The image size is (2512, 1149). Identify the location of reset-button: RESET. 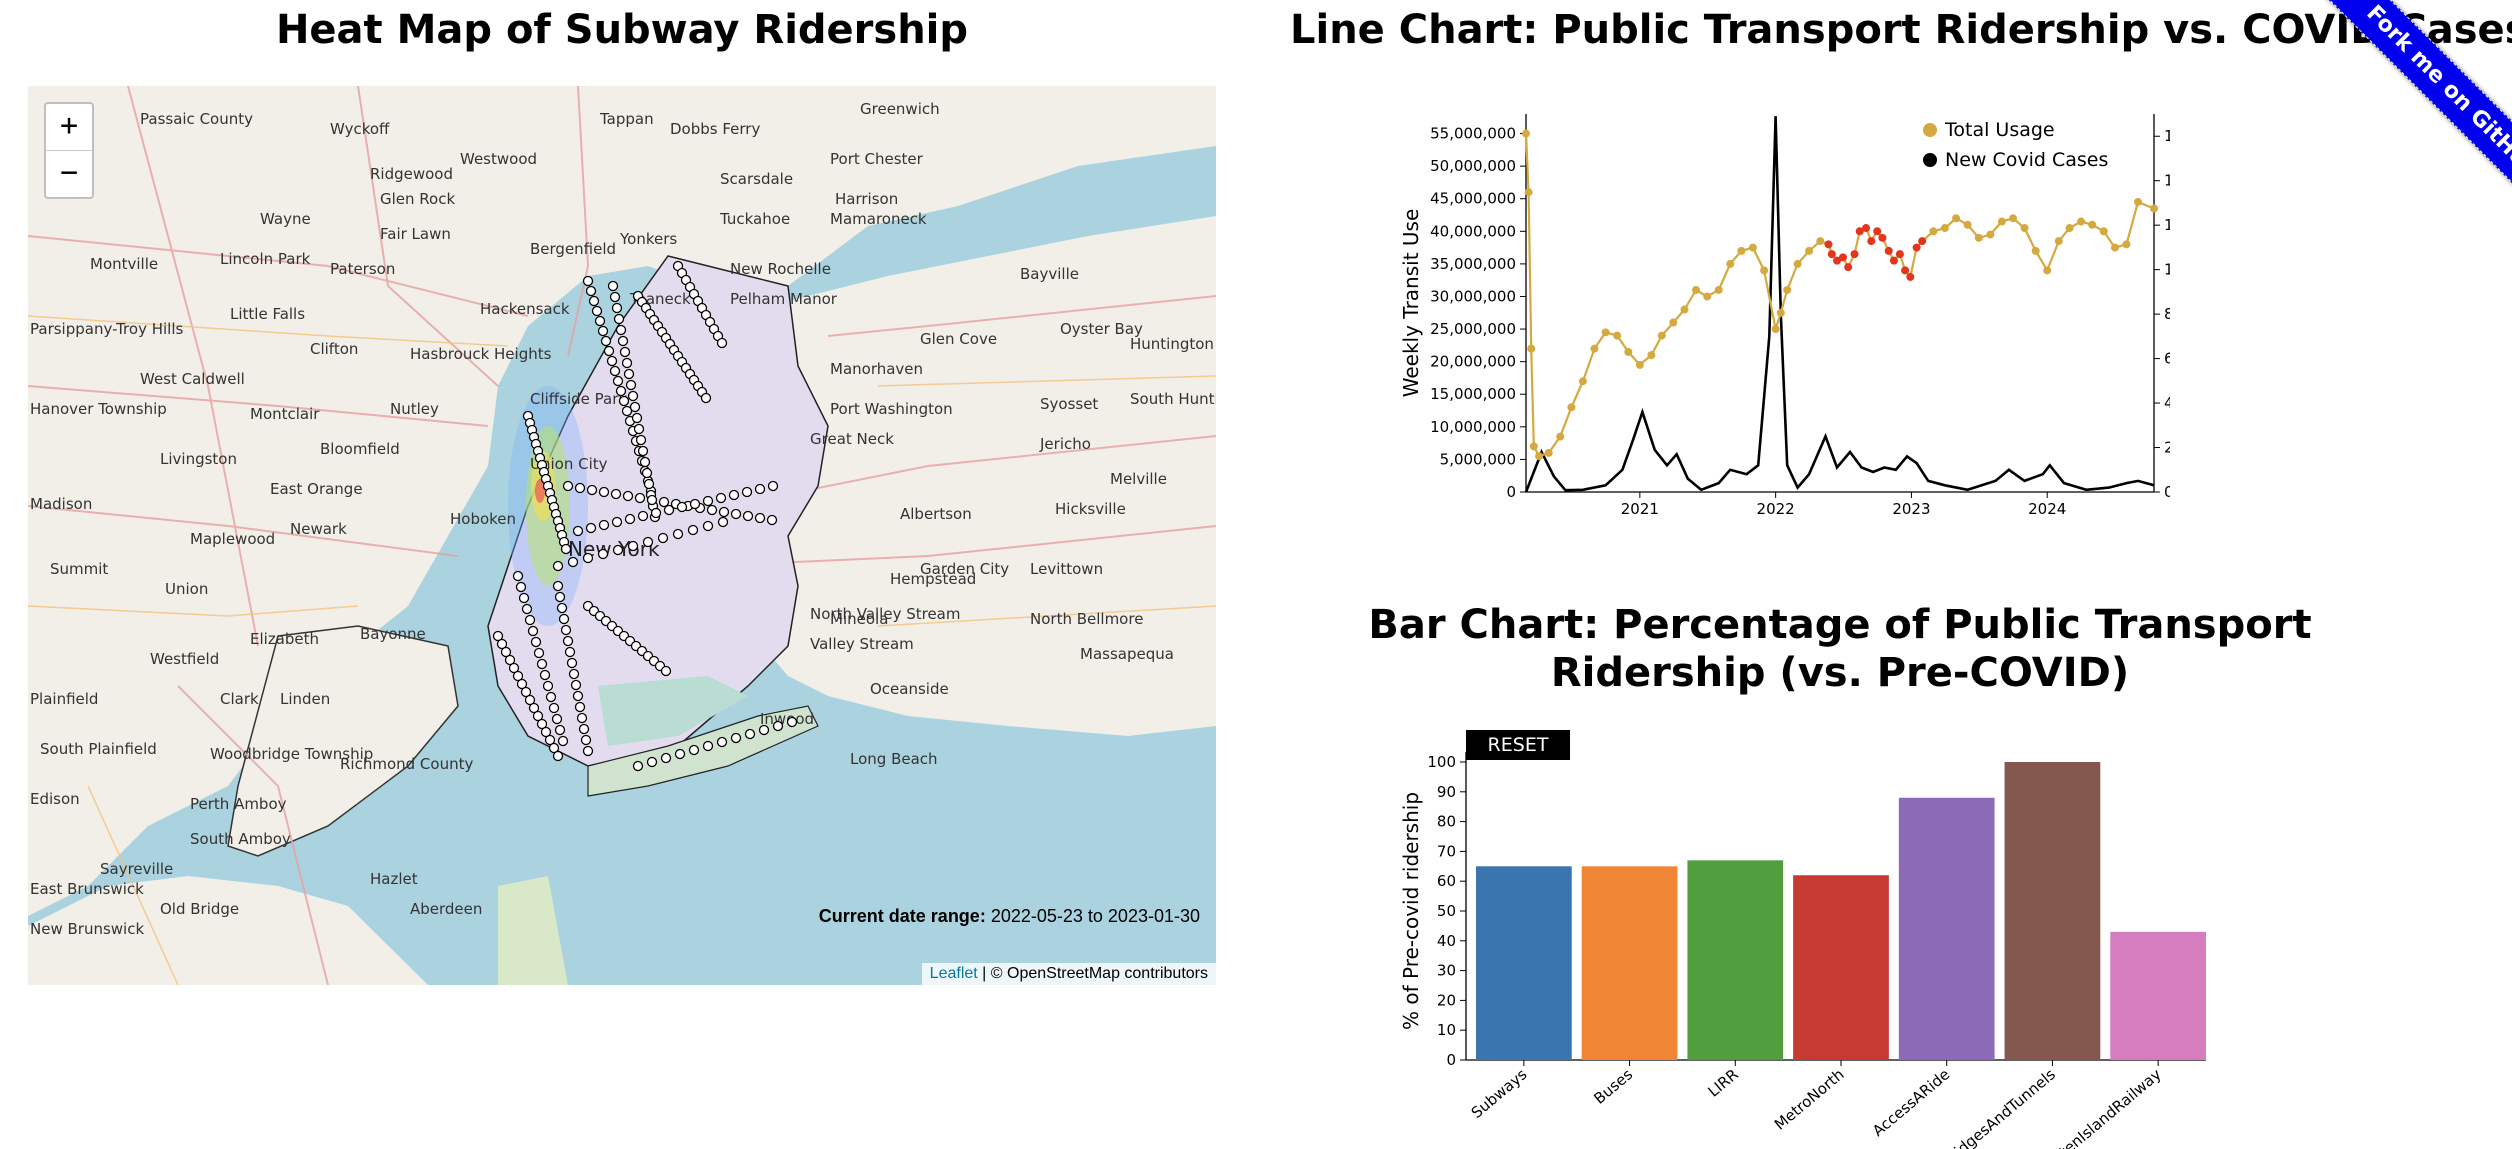
(1518, 745).